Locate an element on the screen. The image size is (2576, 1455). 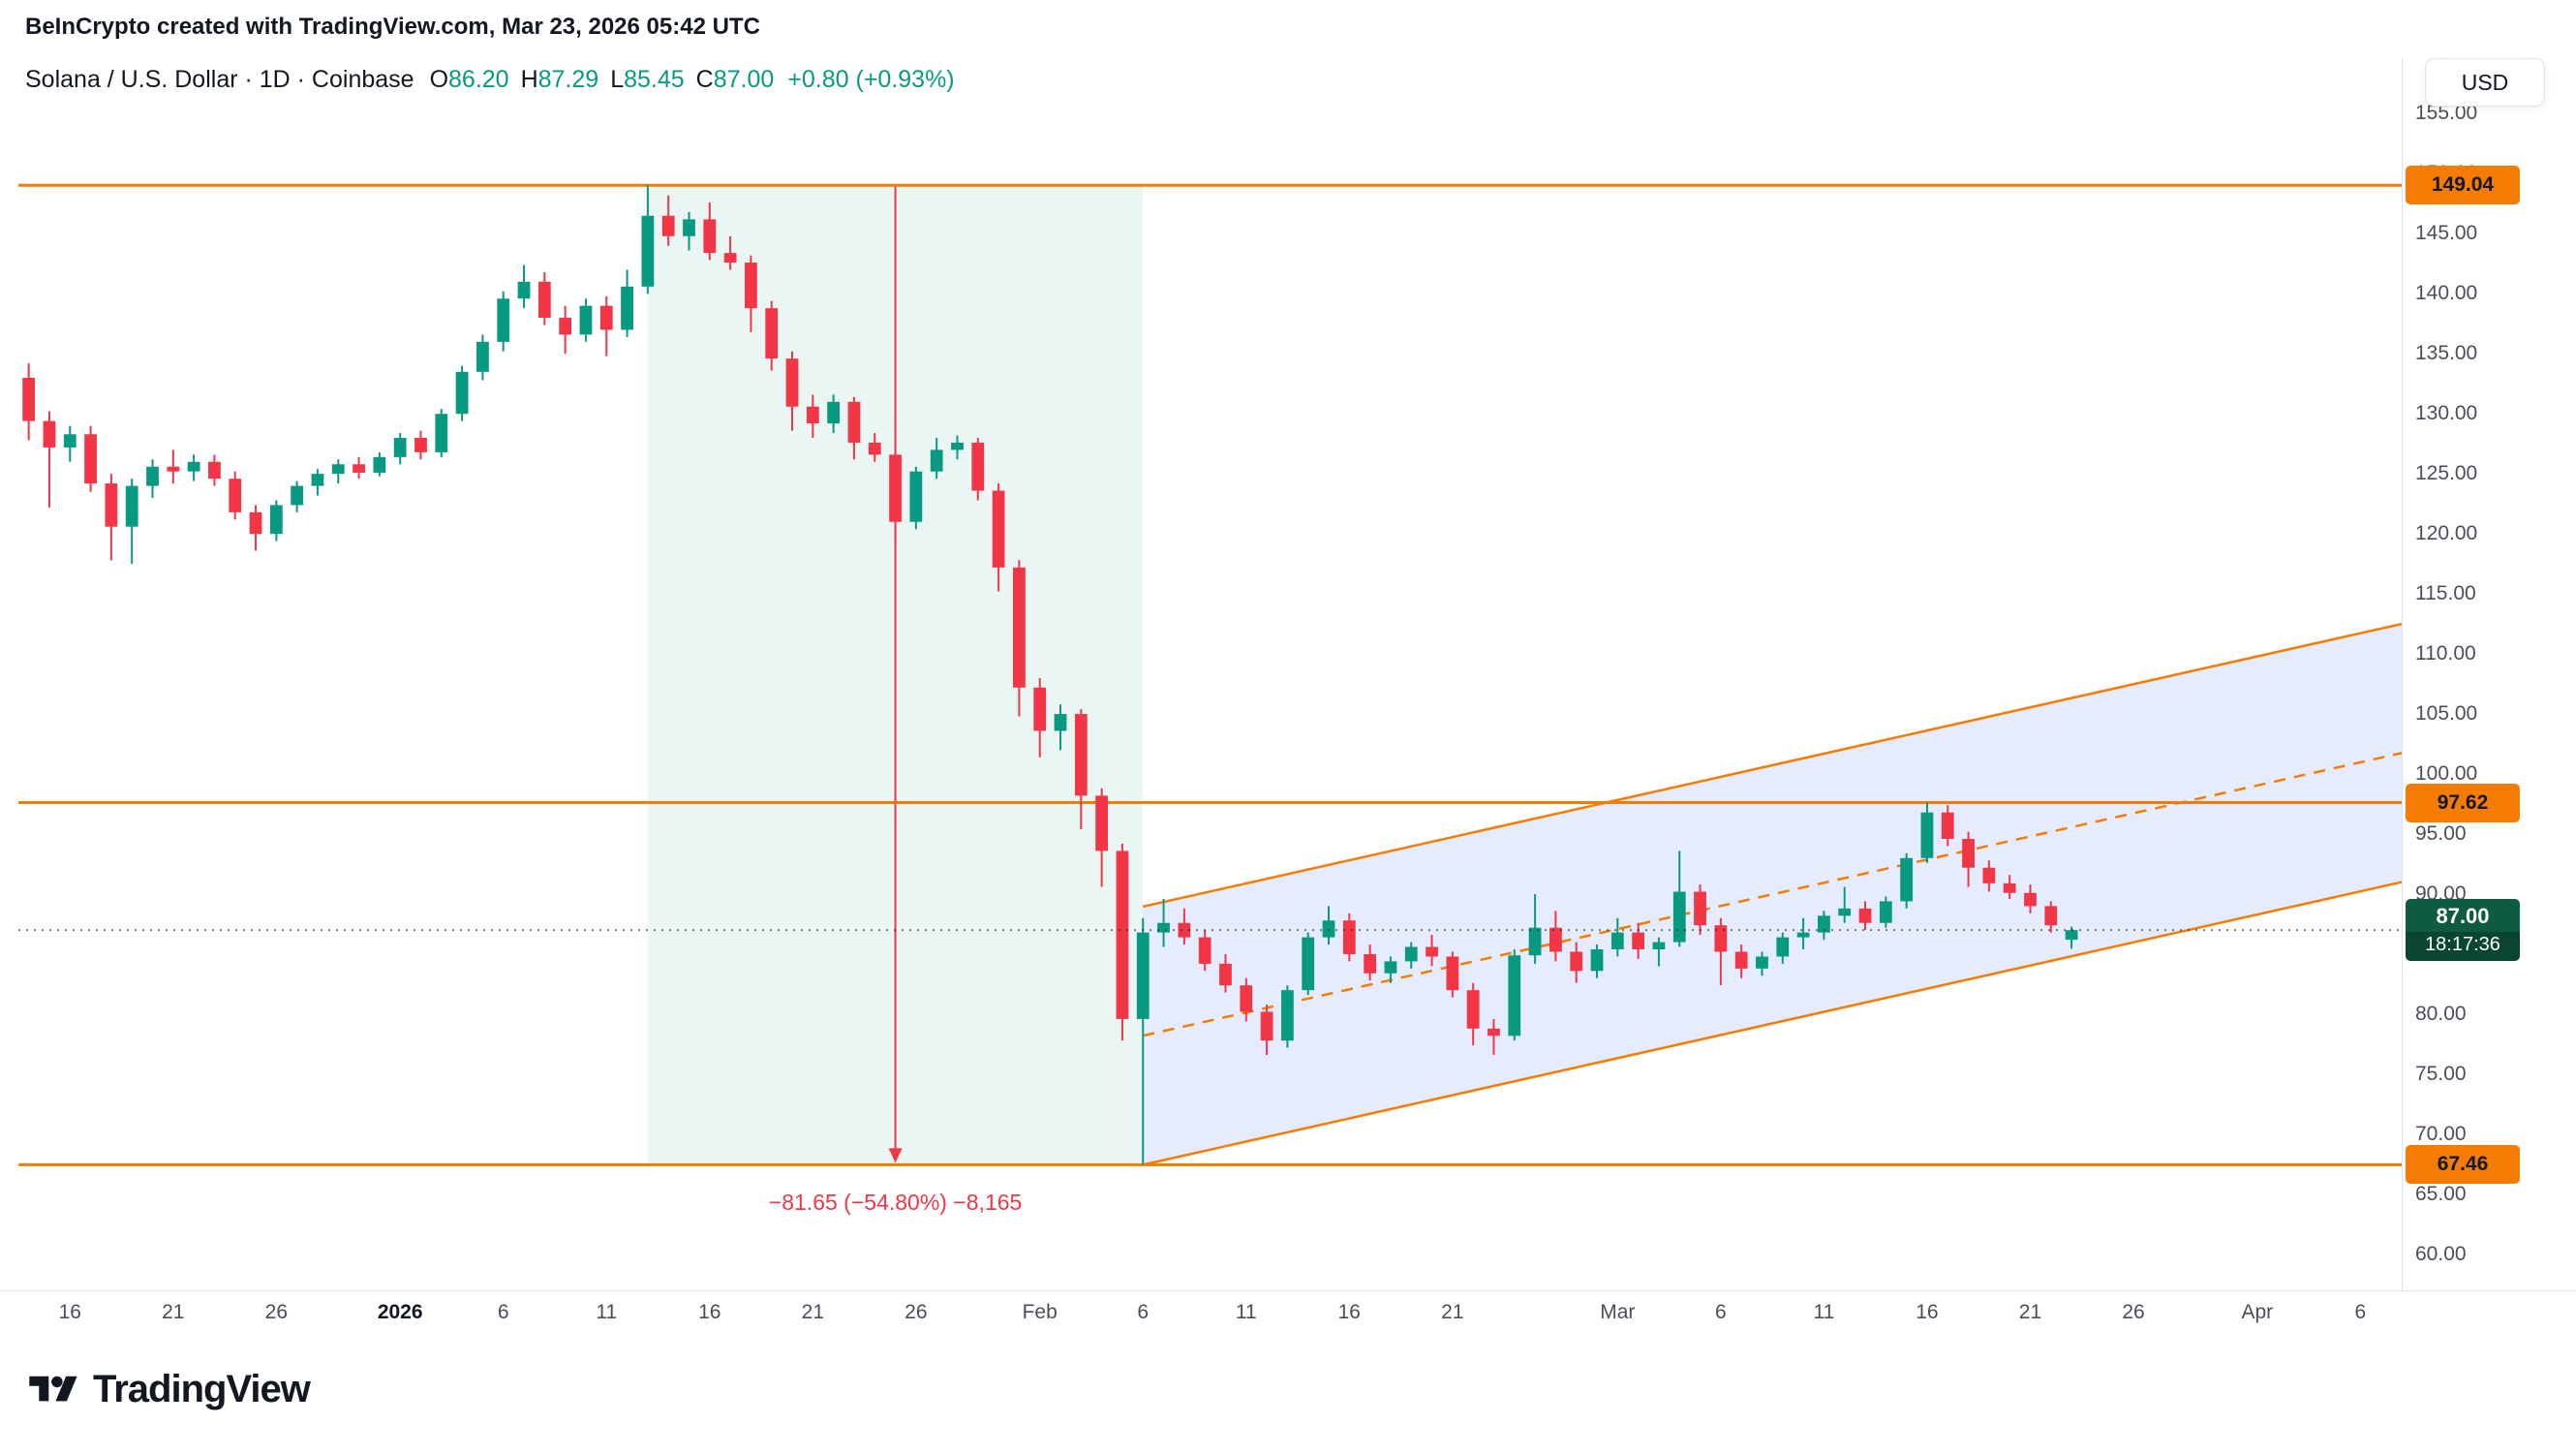
price-tick-label: 60.00 is located at coordinates (2441, 1254).